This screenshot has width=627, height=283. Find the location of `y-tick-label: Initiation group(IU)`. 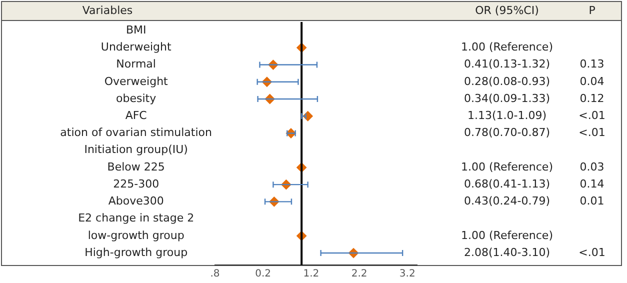

y-tick-label: Initiation group(IU) is located at coordinates (136, 149).